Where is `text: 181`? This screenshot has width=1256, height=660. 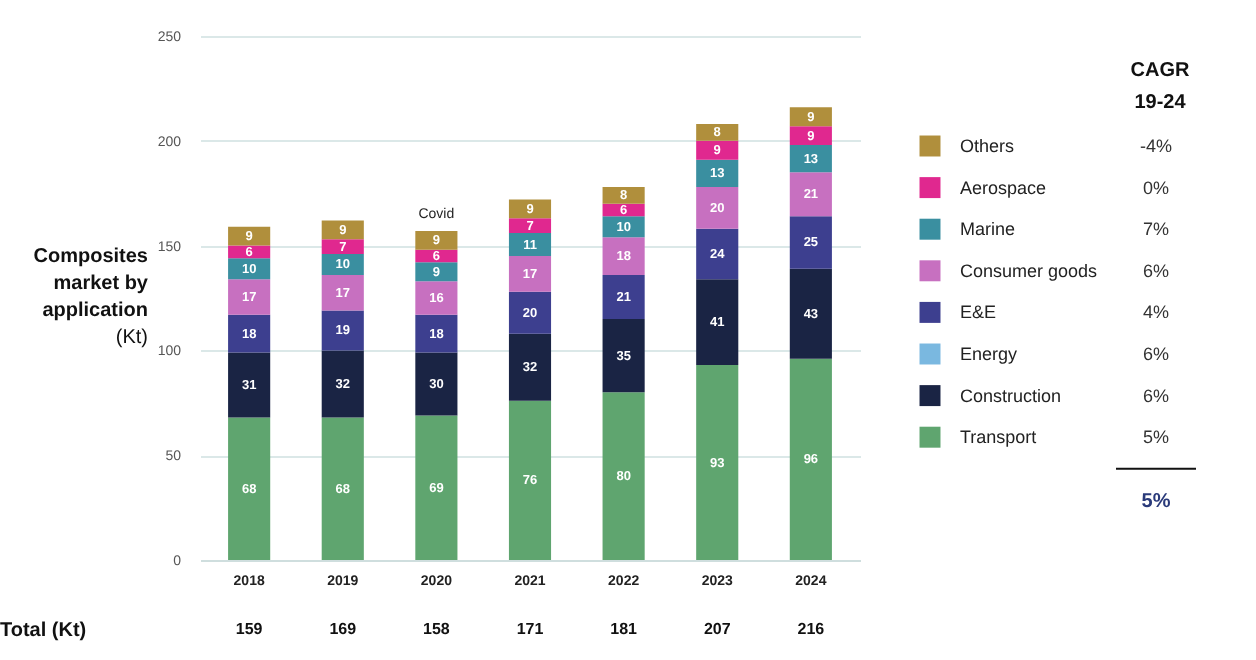
text: 181 is located at coordinates (624, 629).